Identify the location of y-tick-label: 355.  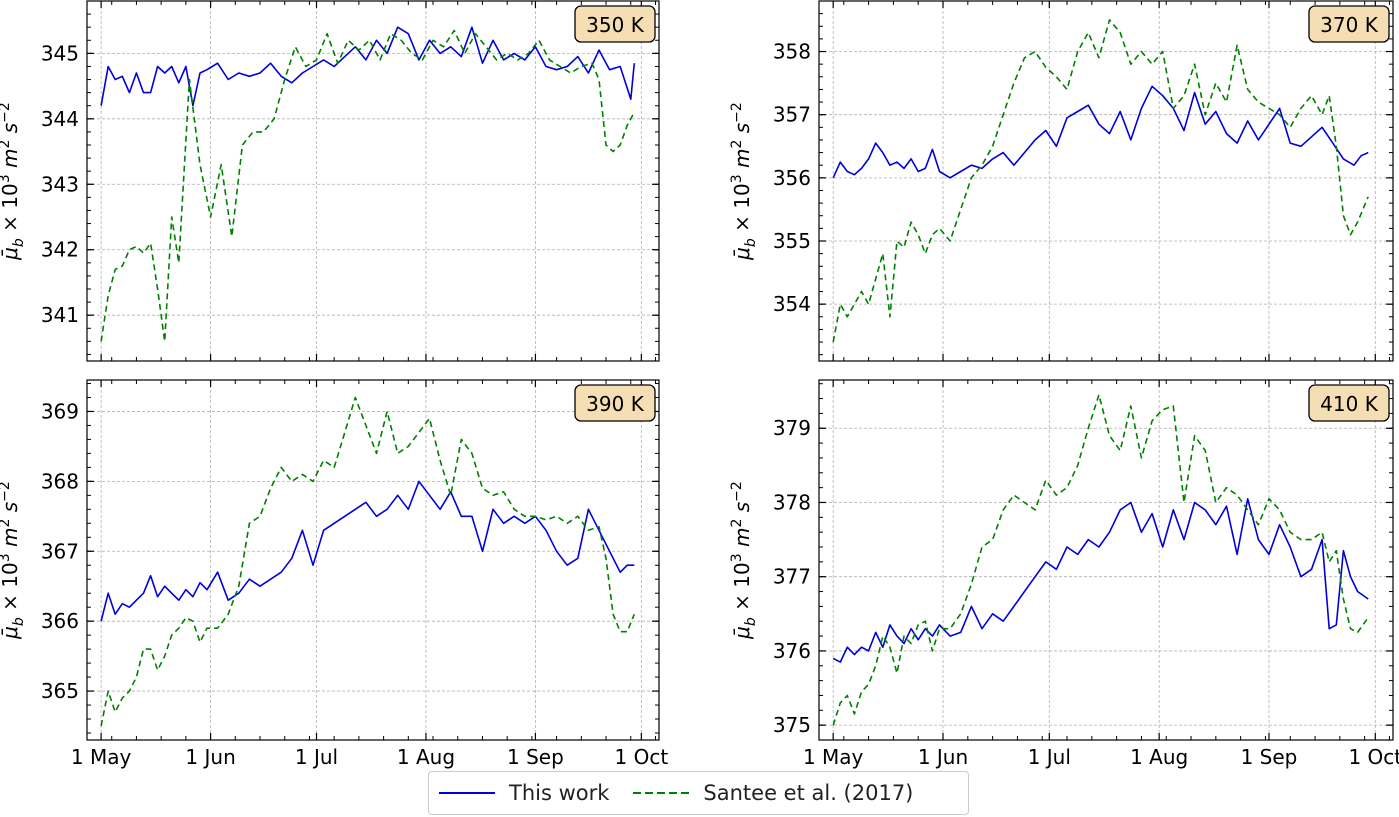
(792, 241).